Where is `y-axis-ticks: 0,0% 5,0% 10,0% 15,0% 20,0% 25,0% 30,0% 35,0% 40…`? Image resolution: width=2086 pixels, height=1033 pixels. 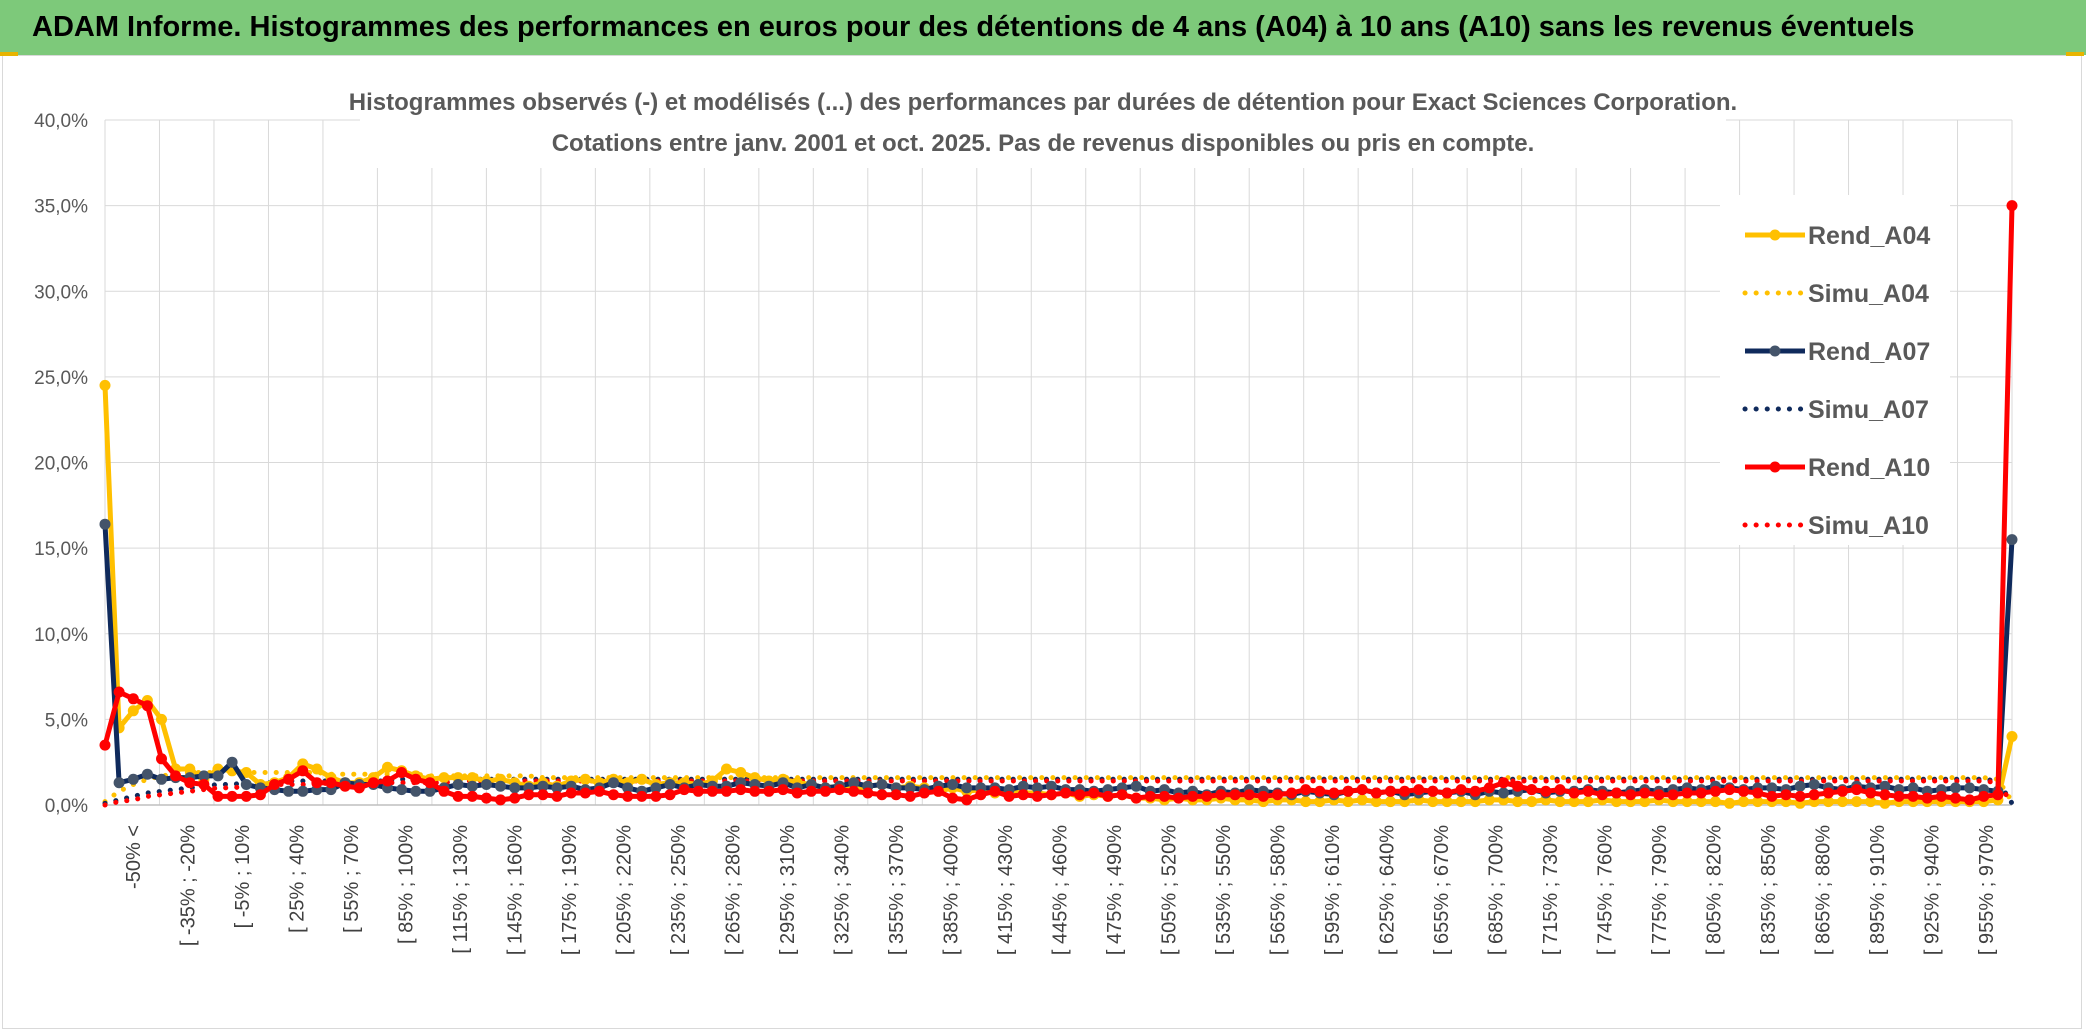
y-axis-ticks: 0,0% 5,0% 10,0% 15,0% 20,0% 25,0% 30,0% 35,0% 40… is located at coordinates (61, 464).